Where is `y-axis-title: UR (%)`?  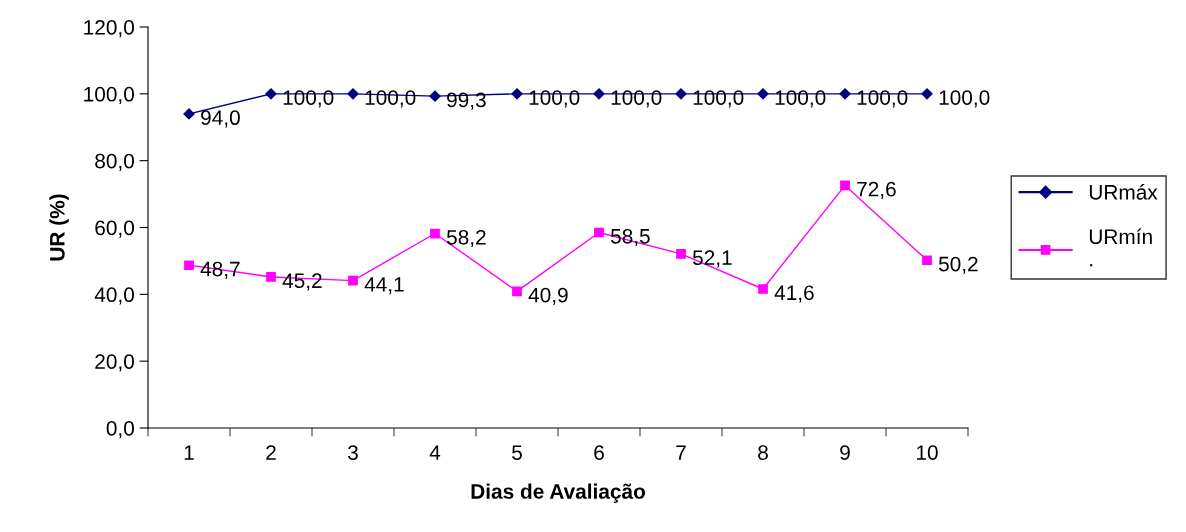 y-axis-title: UR (%) is located at coordinates (59, 227).